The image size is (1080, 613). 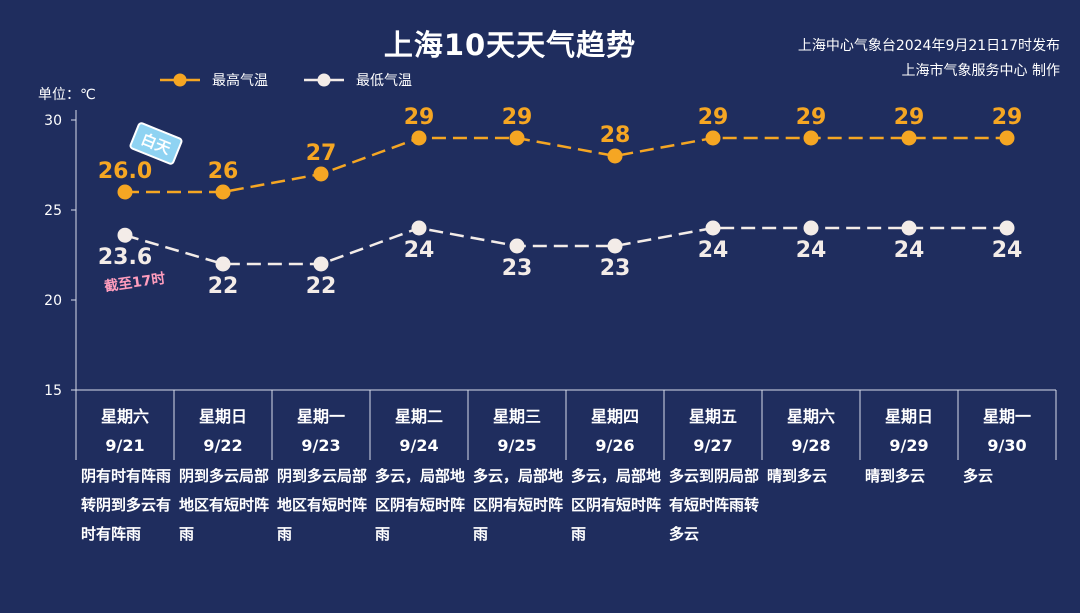 I want to click on legend-label-low: 最低气温, so click(x=384, y=81).